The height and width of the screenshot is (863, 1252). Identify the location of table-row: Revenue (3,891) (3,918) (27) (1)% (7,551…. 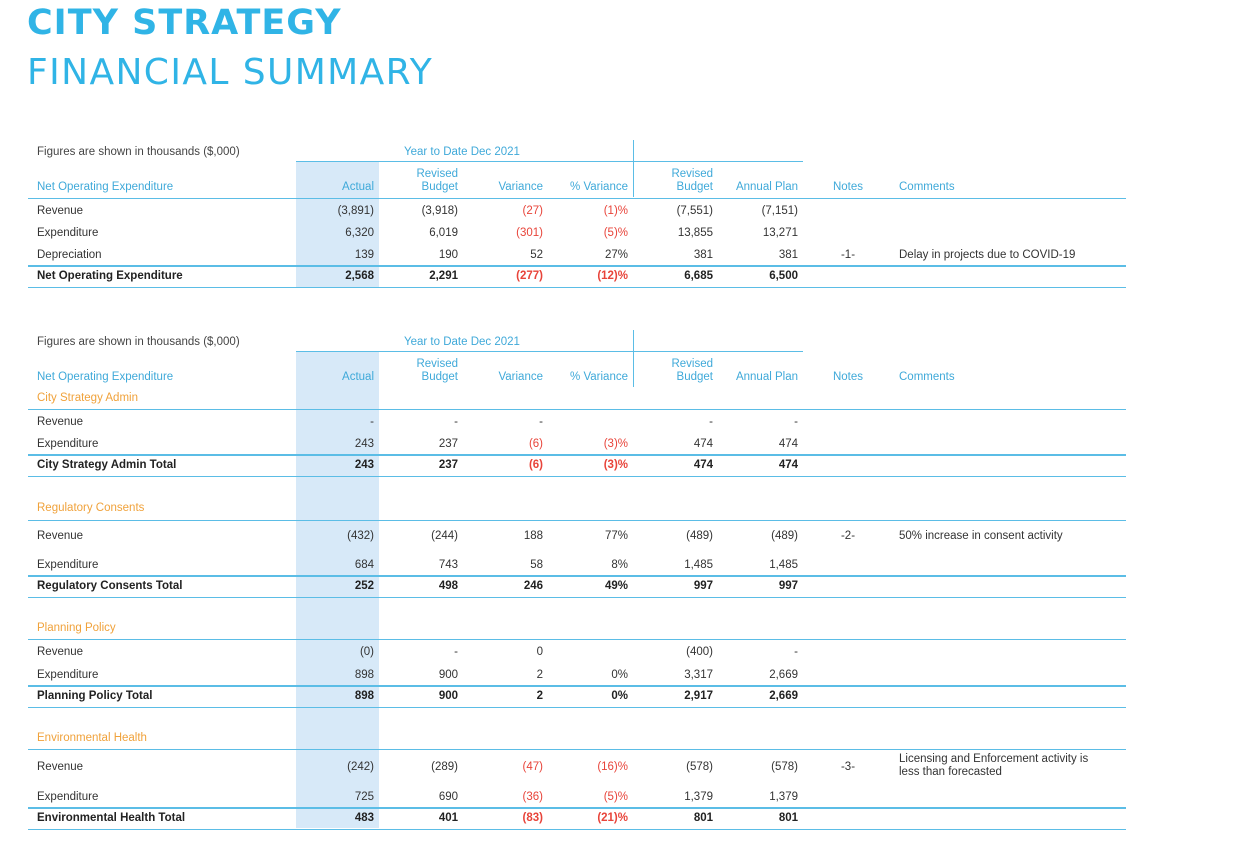
(417, 211).